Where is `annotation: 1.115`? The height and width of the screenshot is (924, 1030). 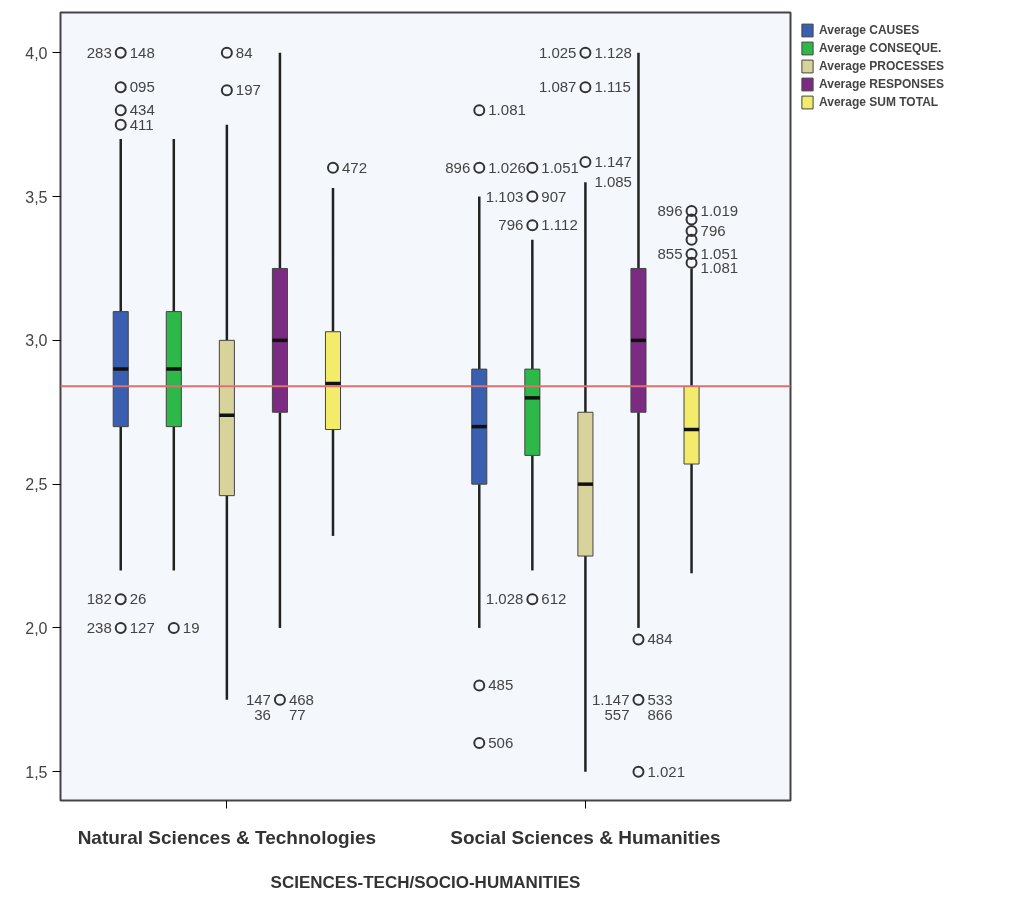
annotation: 1.115 is located at coordinates (612, 87).